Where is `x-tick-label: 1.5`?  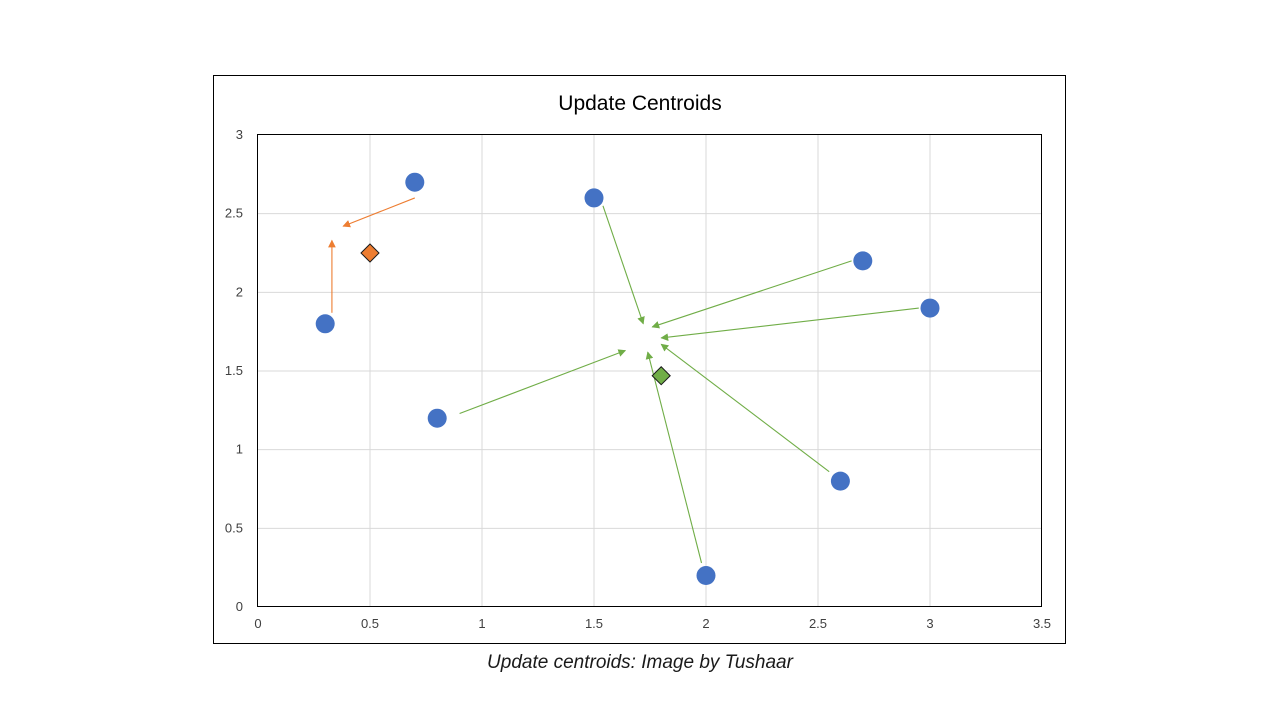 x-tick-label: 1.5 is located at coordinates (594, 623).